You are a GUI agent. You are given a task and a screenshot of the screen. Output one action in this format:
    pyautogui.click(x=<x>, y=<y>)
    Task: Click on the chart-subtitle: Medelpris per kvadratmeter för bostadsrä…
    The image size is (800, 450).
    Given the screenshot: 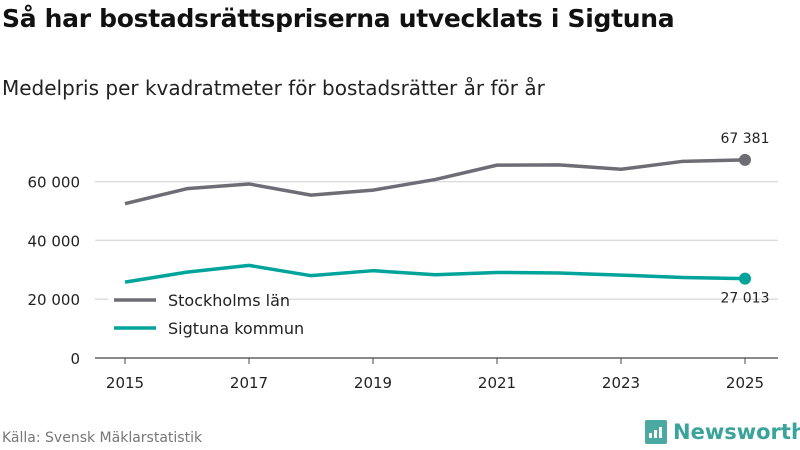 What is the action you would take?
    pyautogui.click(x=273, y=88)
    